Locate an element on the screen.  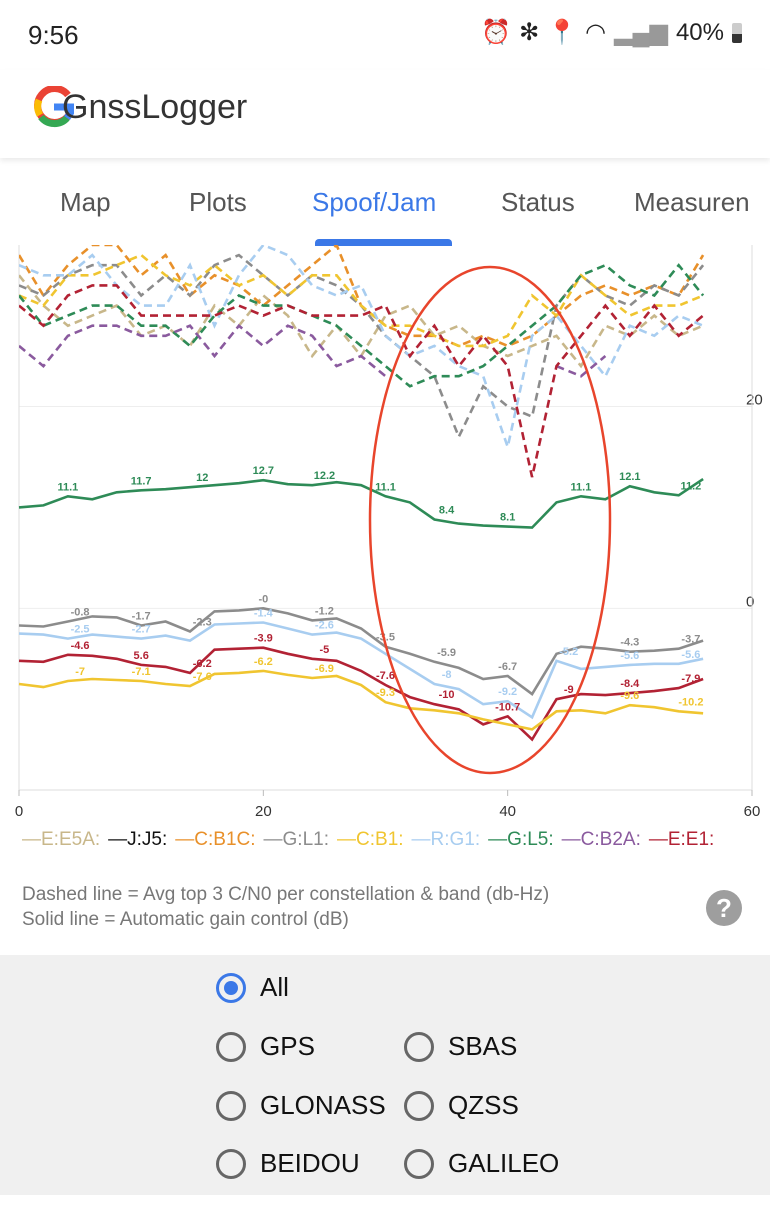
tab-measurements: Measuren is located at coordinates (692, 202).